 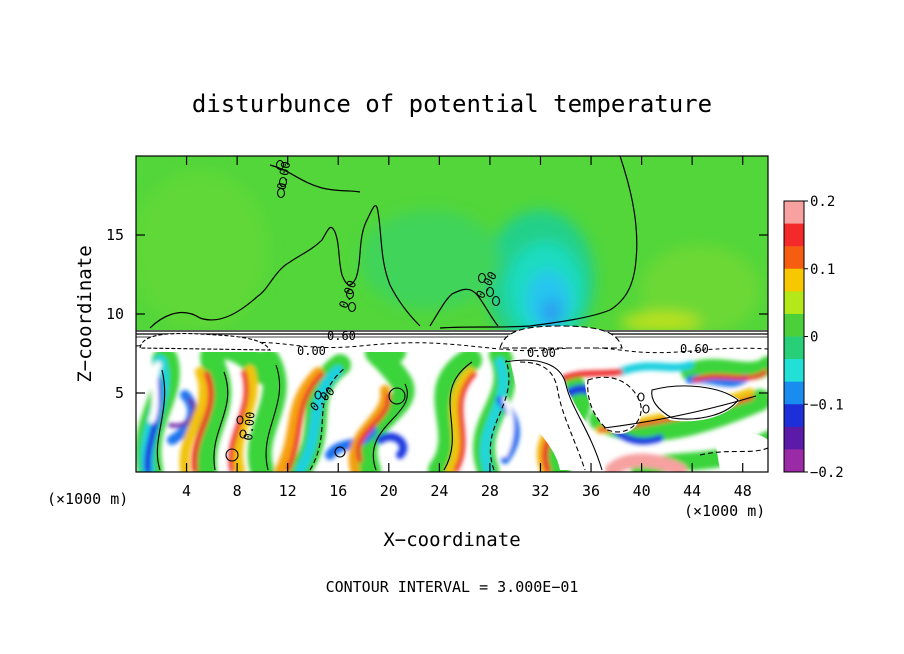 I want to click on y-tick-label: 15, so click(x=115, y=235).